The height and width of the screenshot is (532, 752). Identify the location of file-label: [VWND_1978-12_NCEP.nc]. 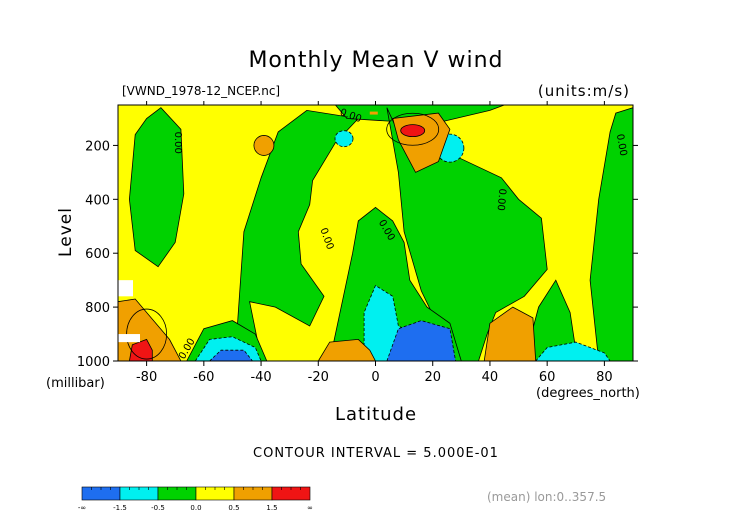
(201, 91).